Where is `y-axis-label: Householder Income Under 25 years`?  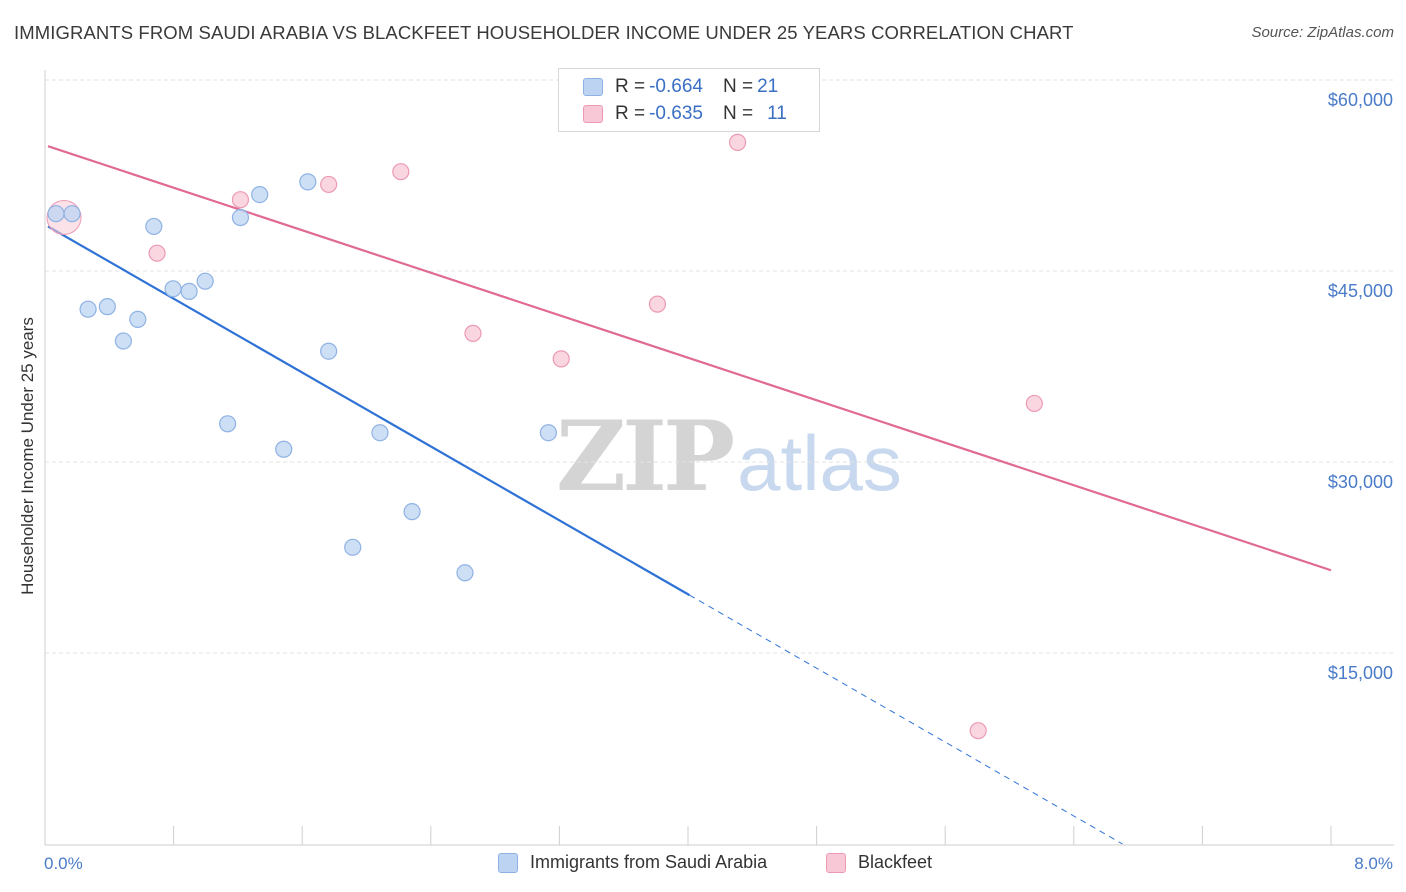
y-axis-label: Householder Income Under 25 years is located at coordinates (27, 456).